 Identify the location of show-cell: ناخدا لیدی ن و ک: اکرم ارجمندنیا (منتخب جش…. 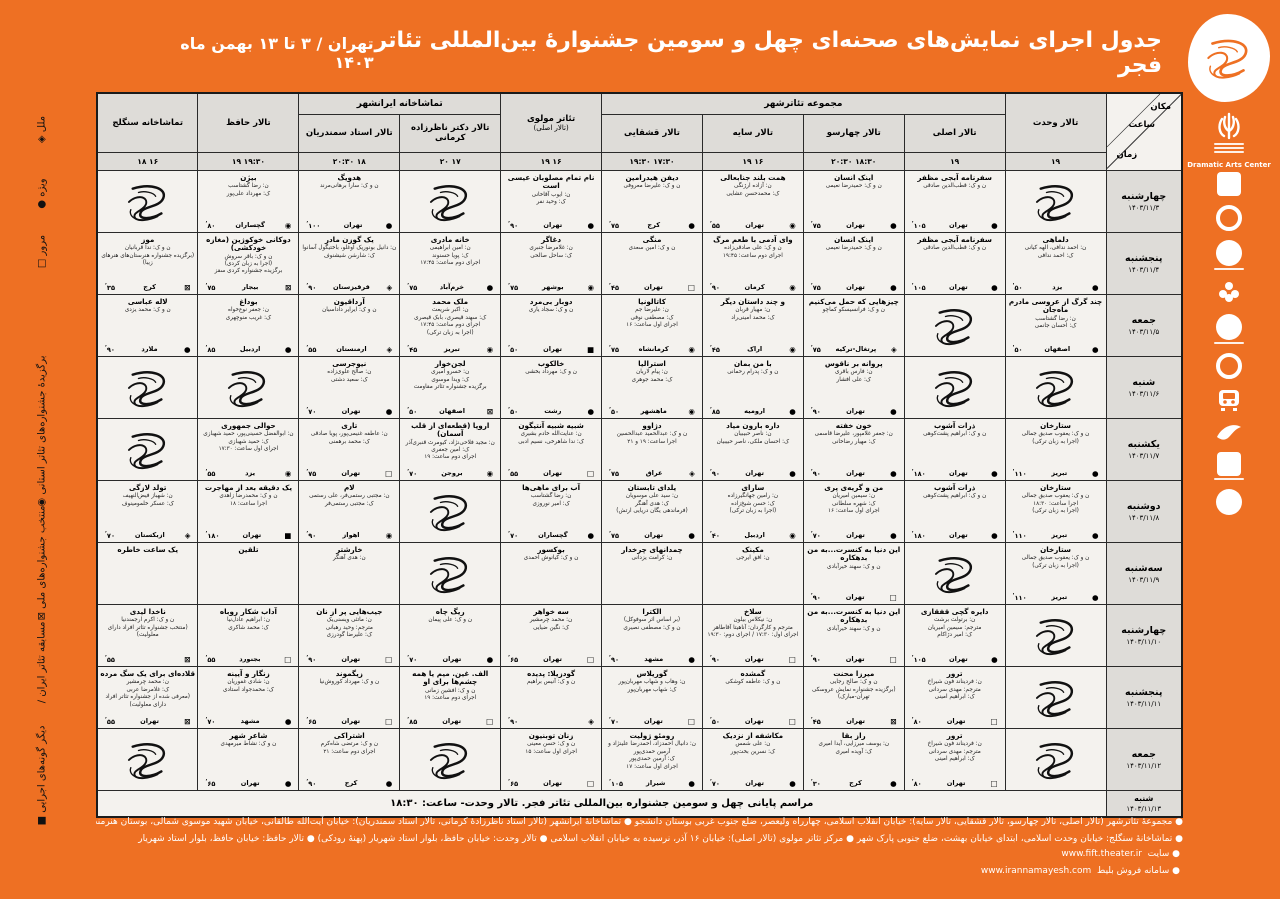
(147, 635).